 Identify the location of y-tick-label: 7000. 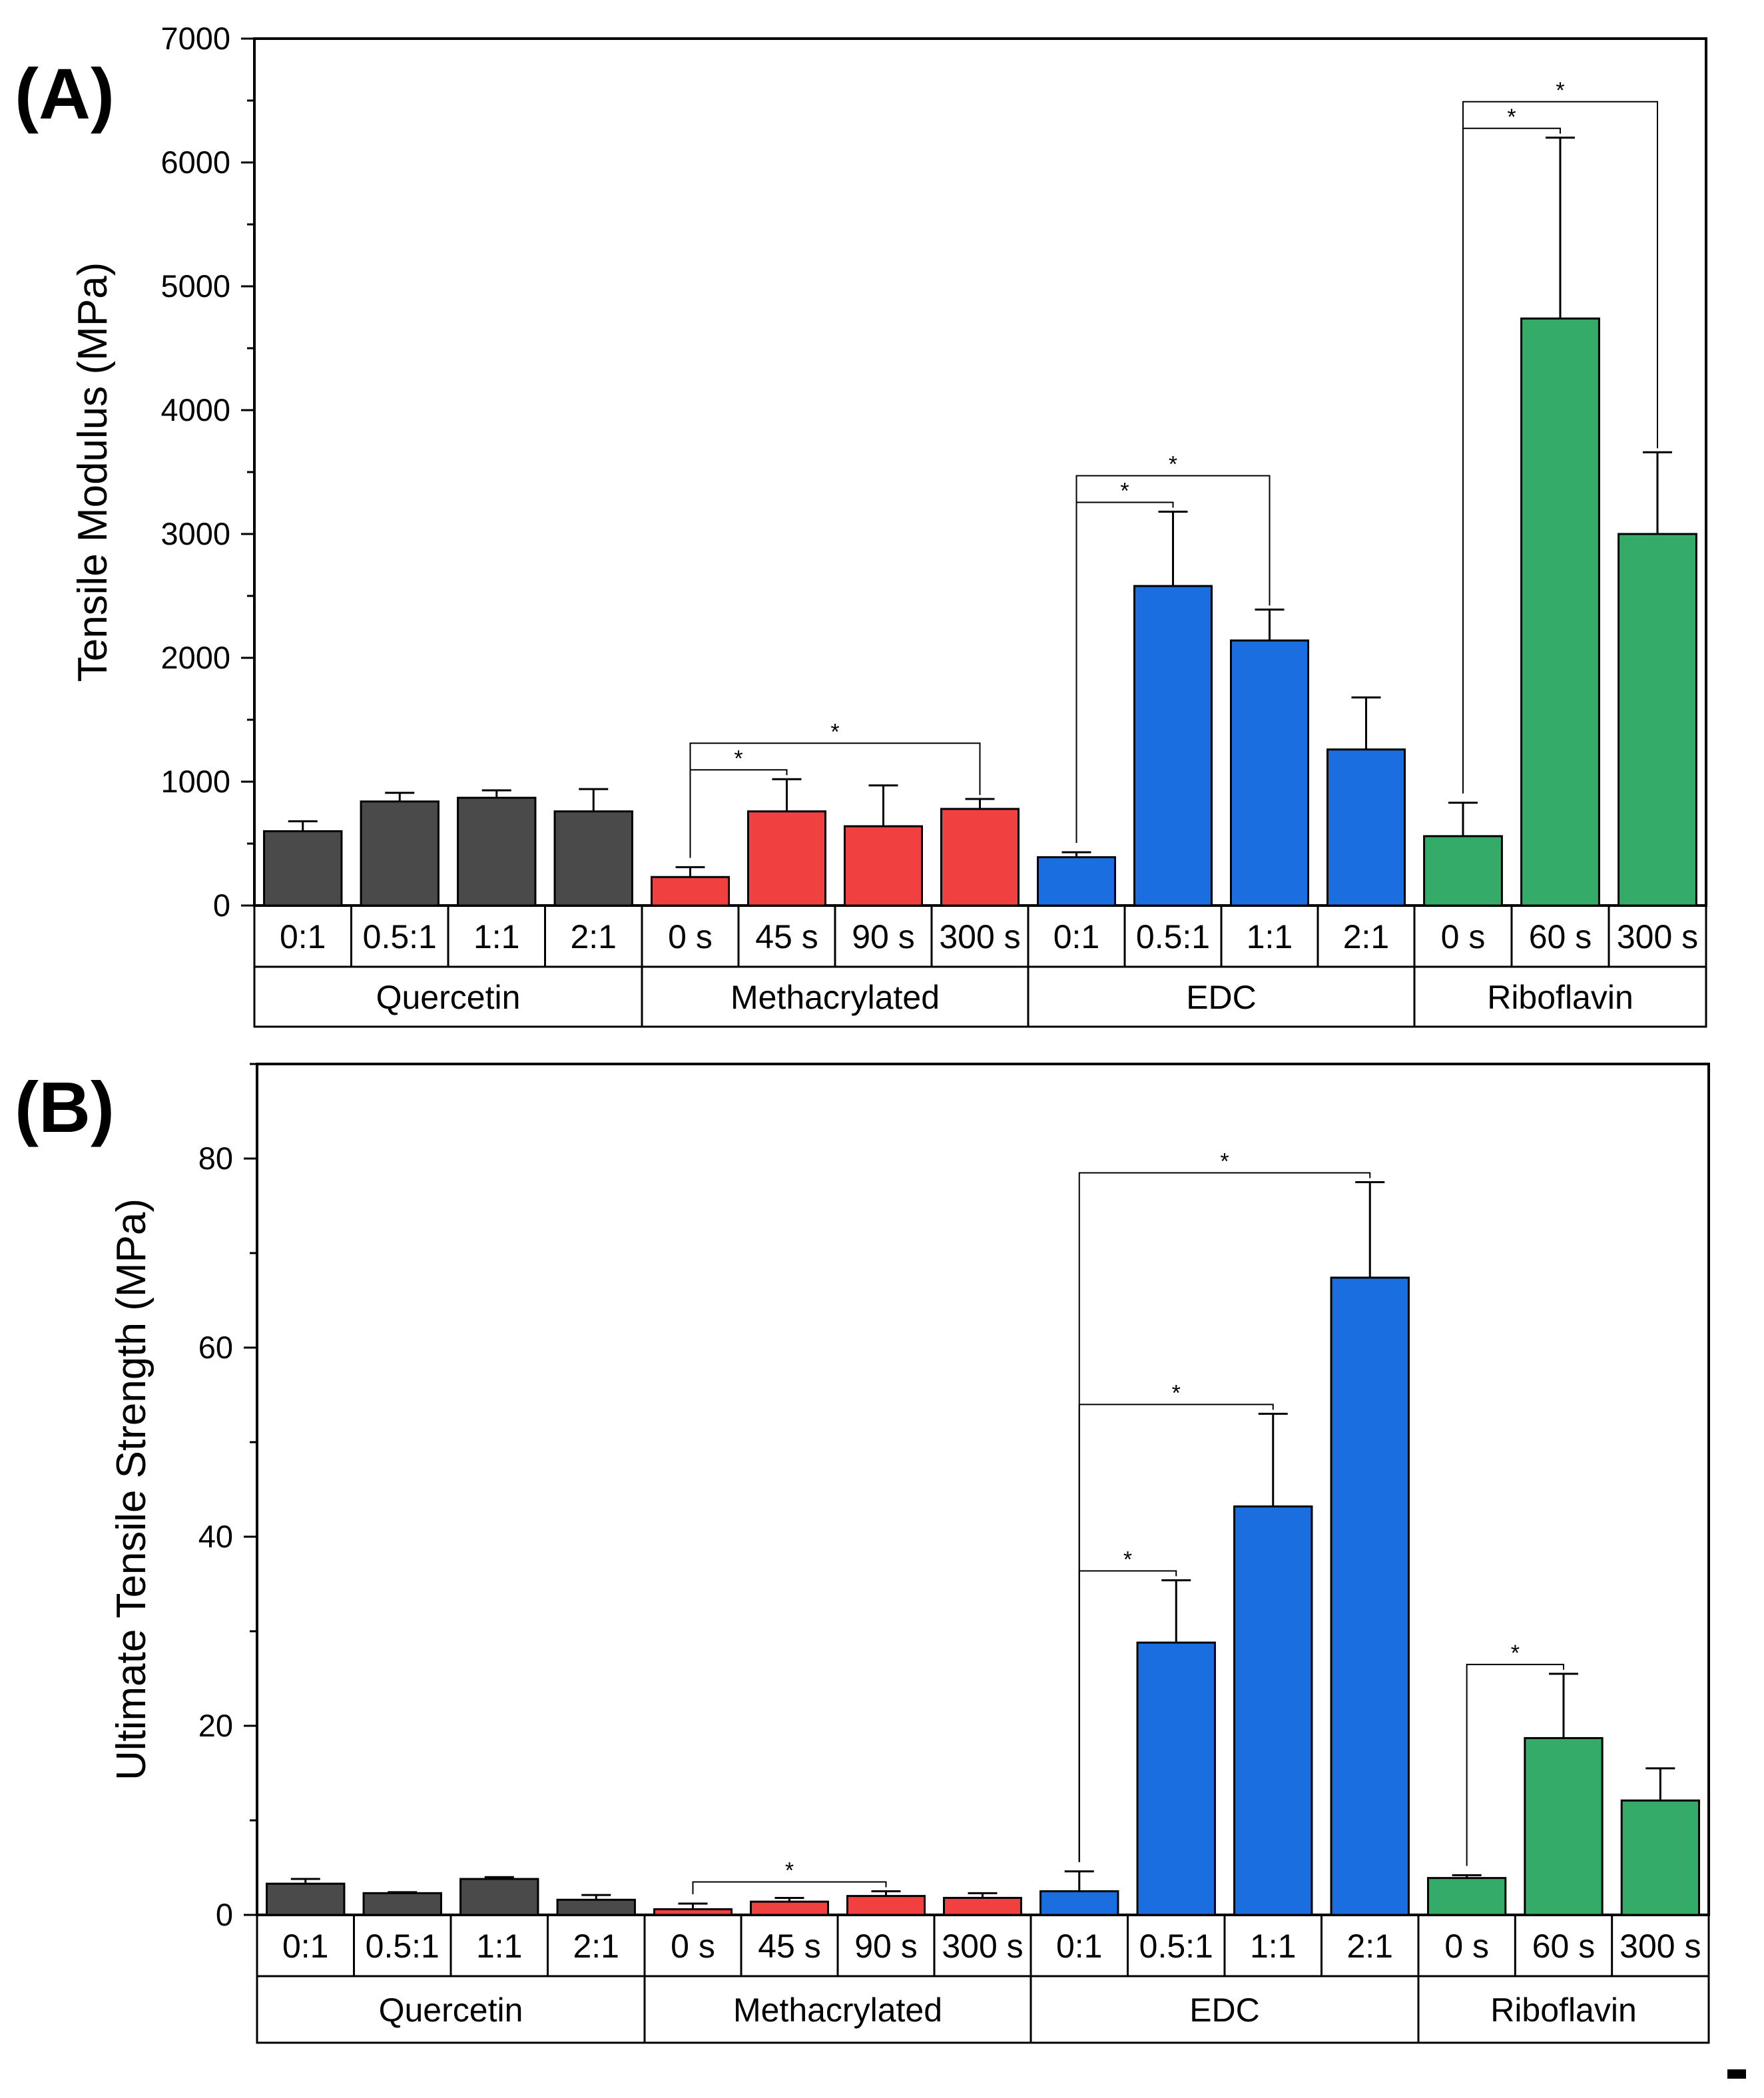
(195, 38).